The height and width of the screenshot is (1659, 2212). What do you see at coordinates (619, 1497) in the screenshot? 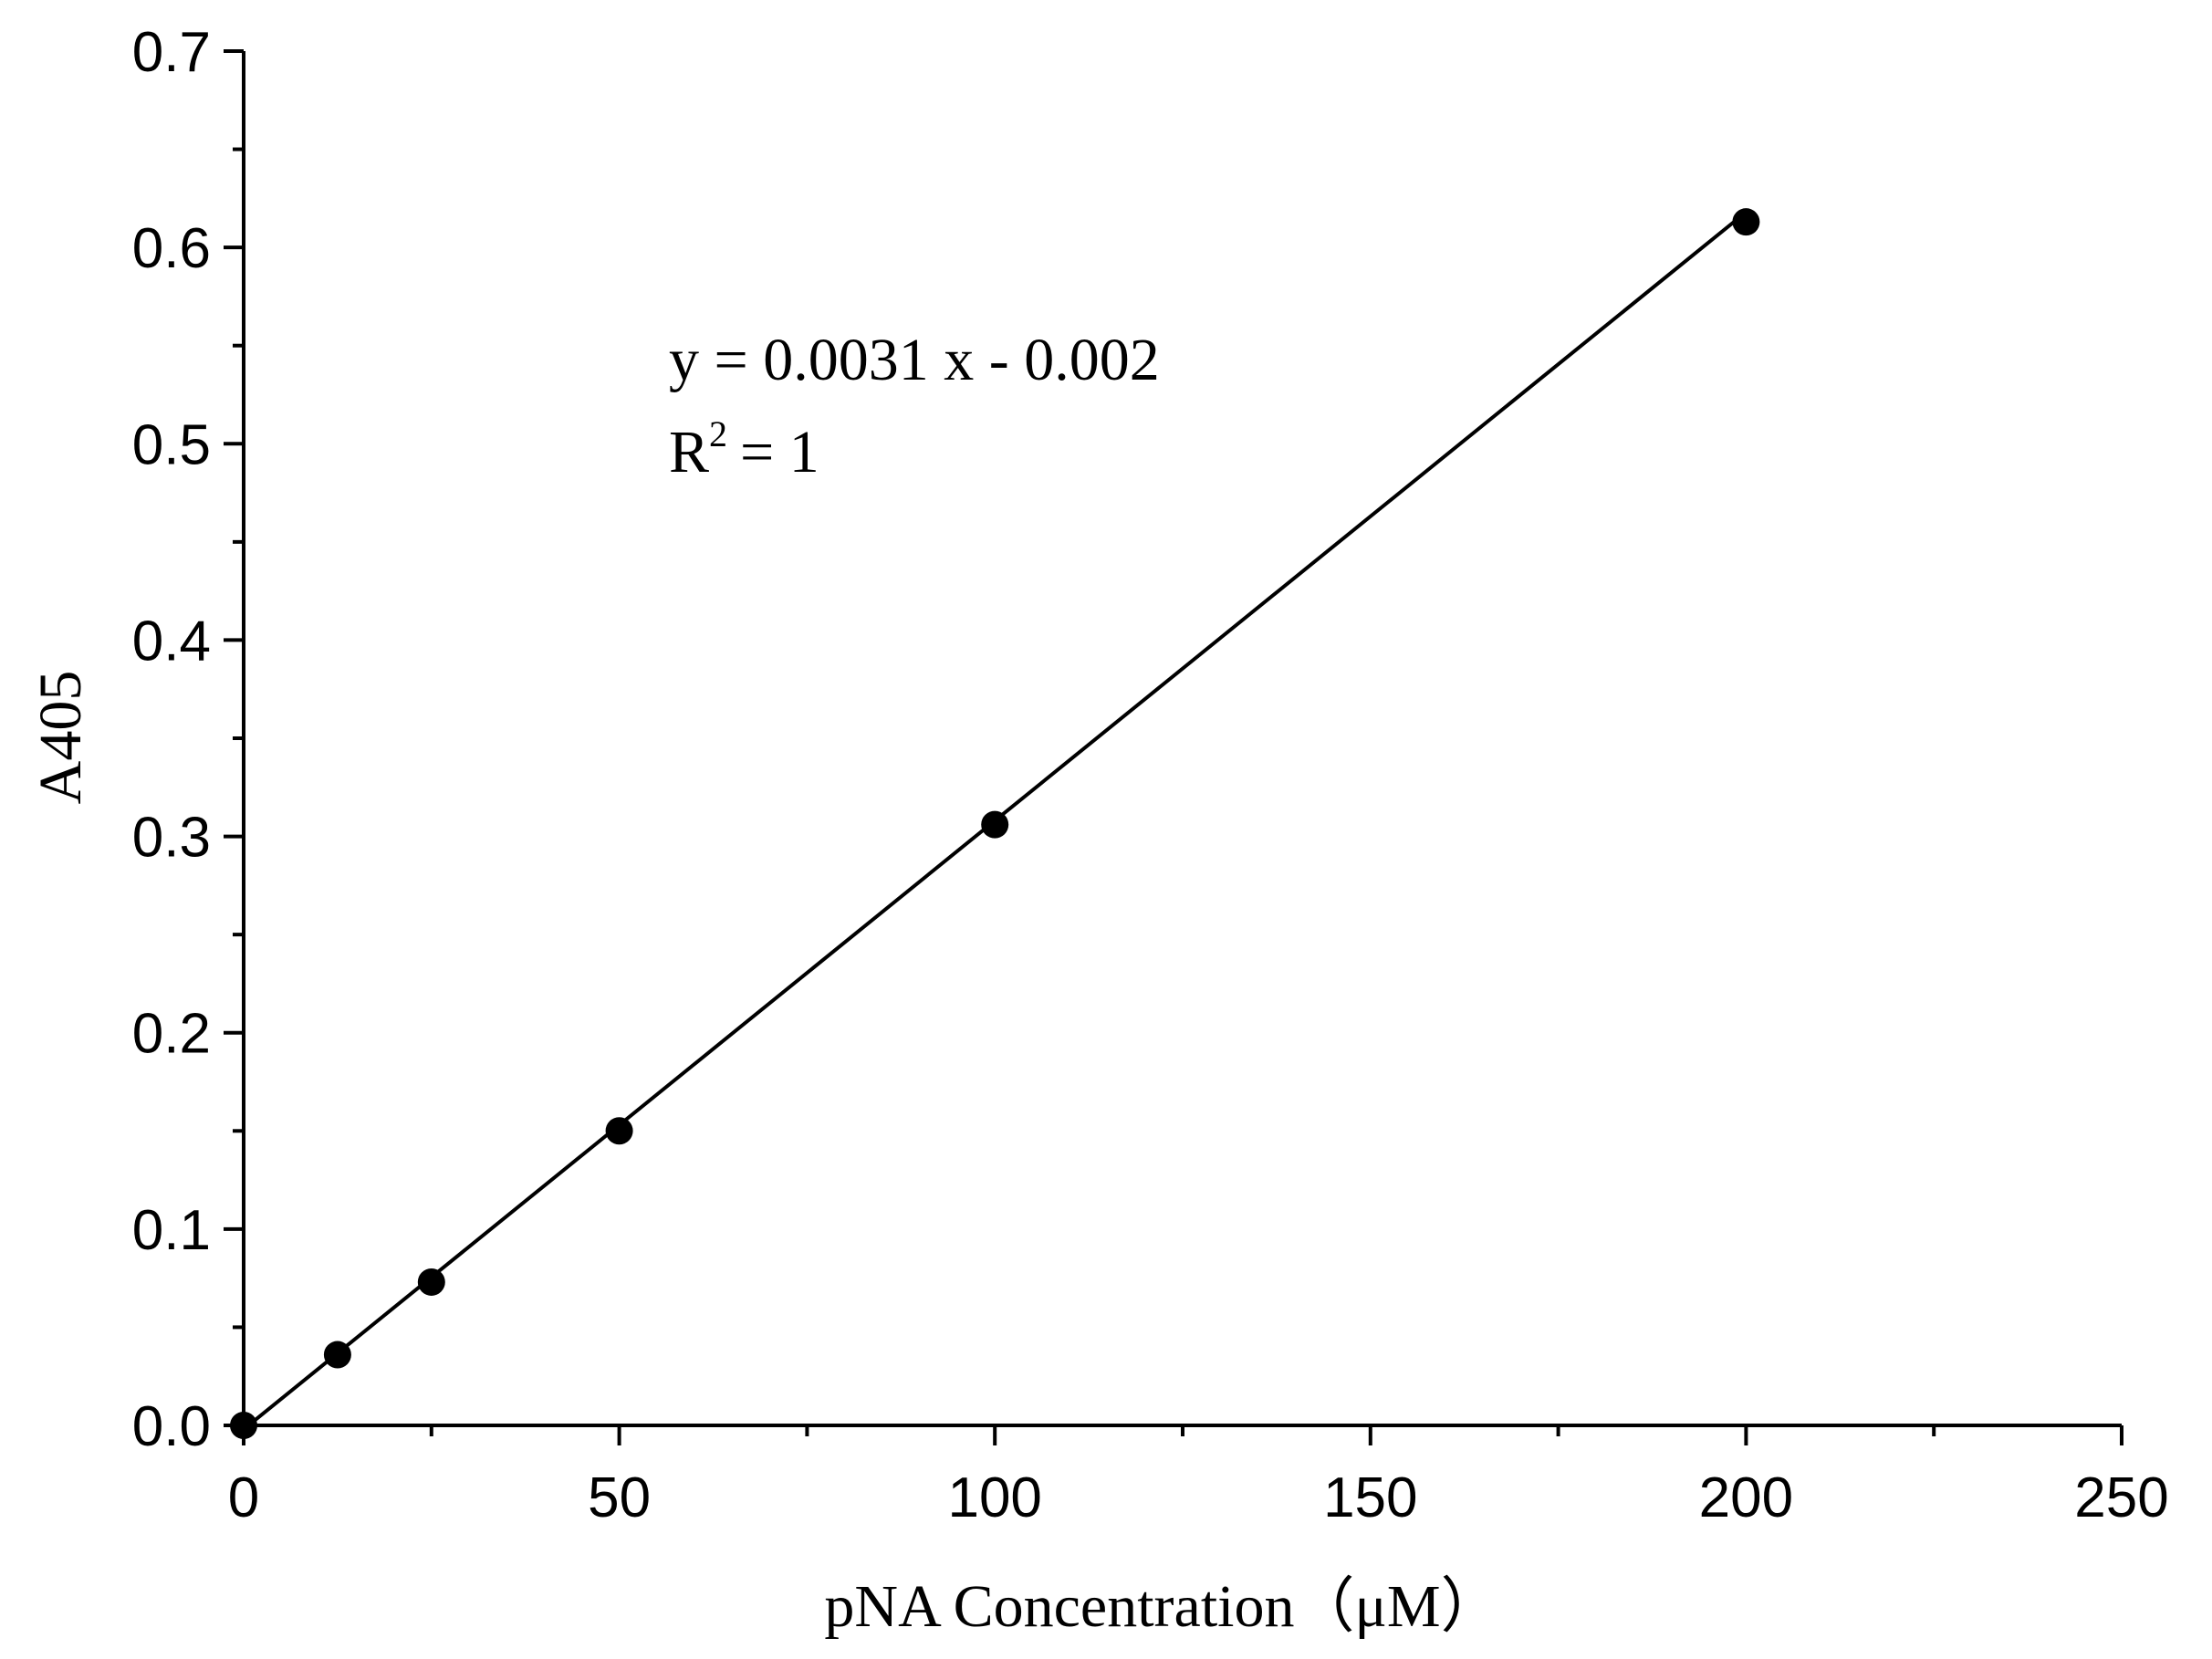
I see `x-tick-label: 50` at bounding box center [619, 1497].